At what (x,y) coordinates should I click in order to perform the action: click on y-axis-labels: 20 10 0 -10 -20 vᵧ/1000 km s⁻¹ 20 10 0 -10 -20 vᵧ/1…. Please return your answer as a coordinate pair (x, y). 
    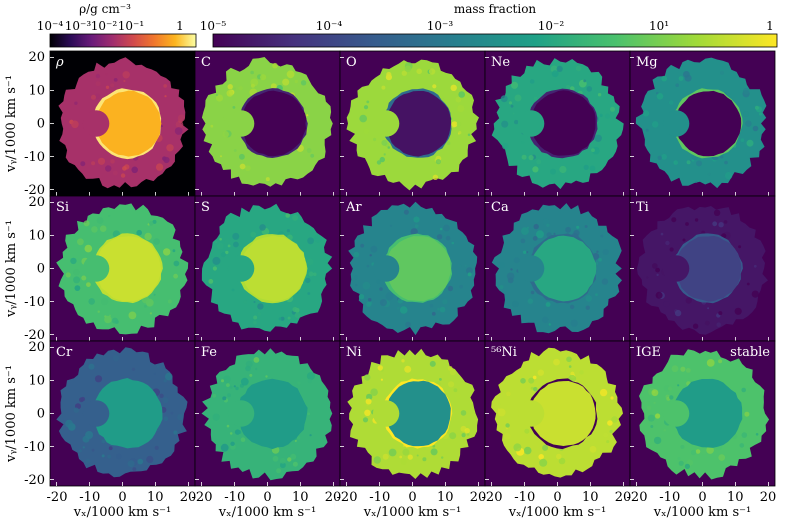
    Looking at the image, I should click on (24, 269).